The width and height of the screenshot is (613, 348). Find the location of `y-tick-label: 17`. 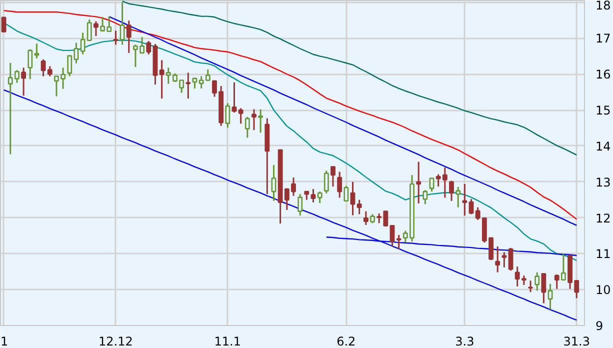

y-tick-label: 17 is located at coordinates (603, 39).